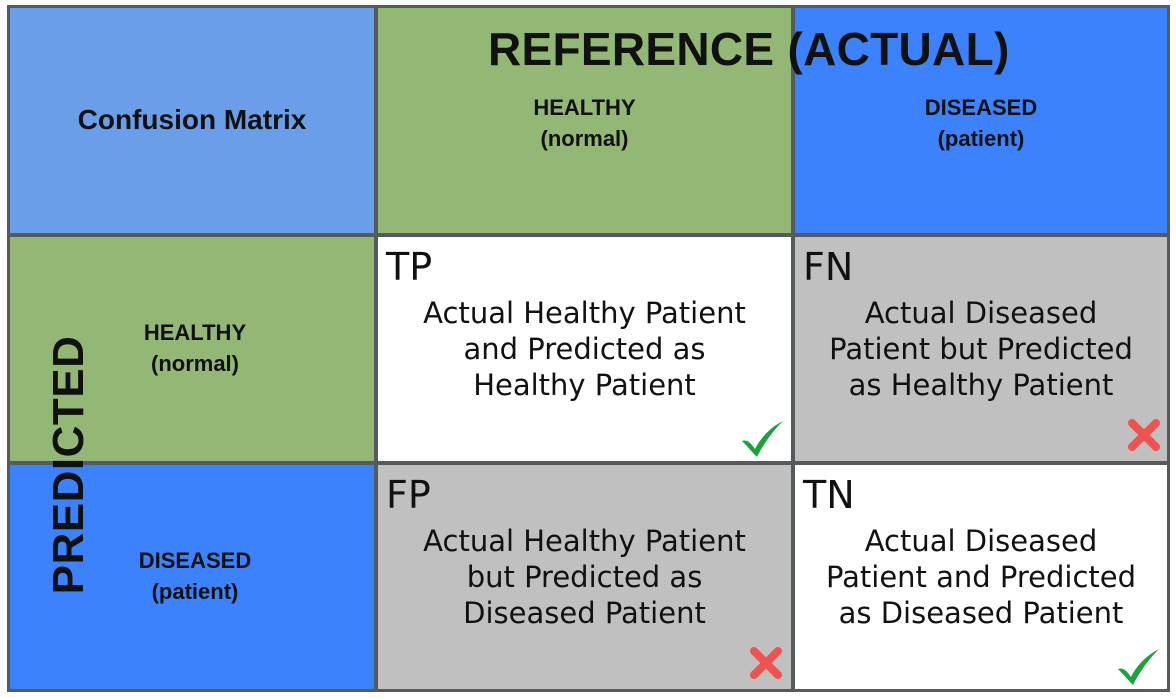  Describe the element at coordinates (195, 576) in the screenshot. I see `row-header-diseased-label: DISEASED (patient)` at that location.